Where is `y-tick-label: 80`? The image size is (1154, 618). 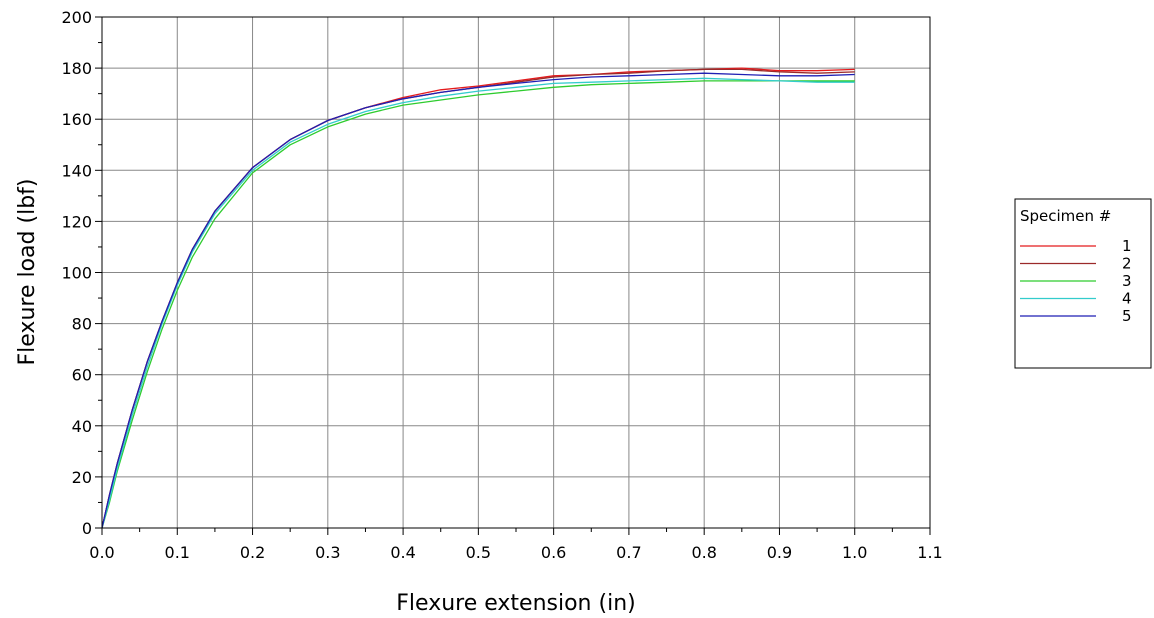
y-tick-label: 80 is located at coordinates (82, 324).